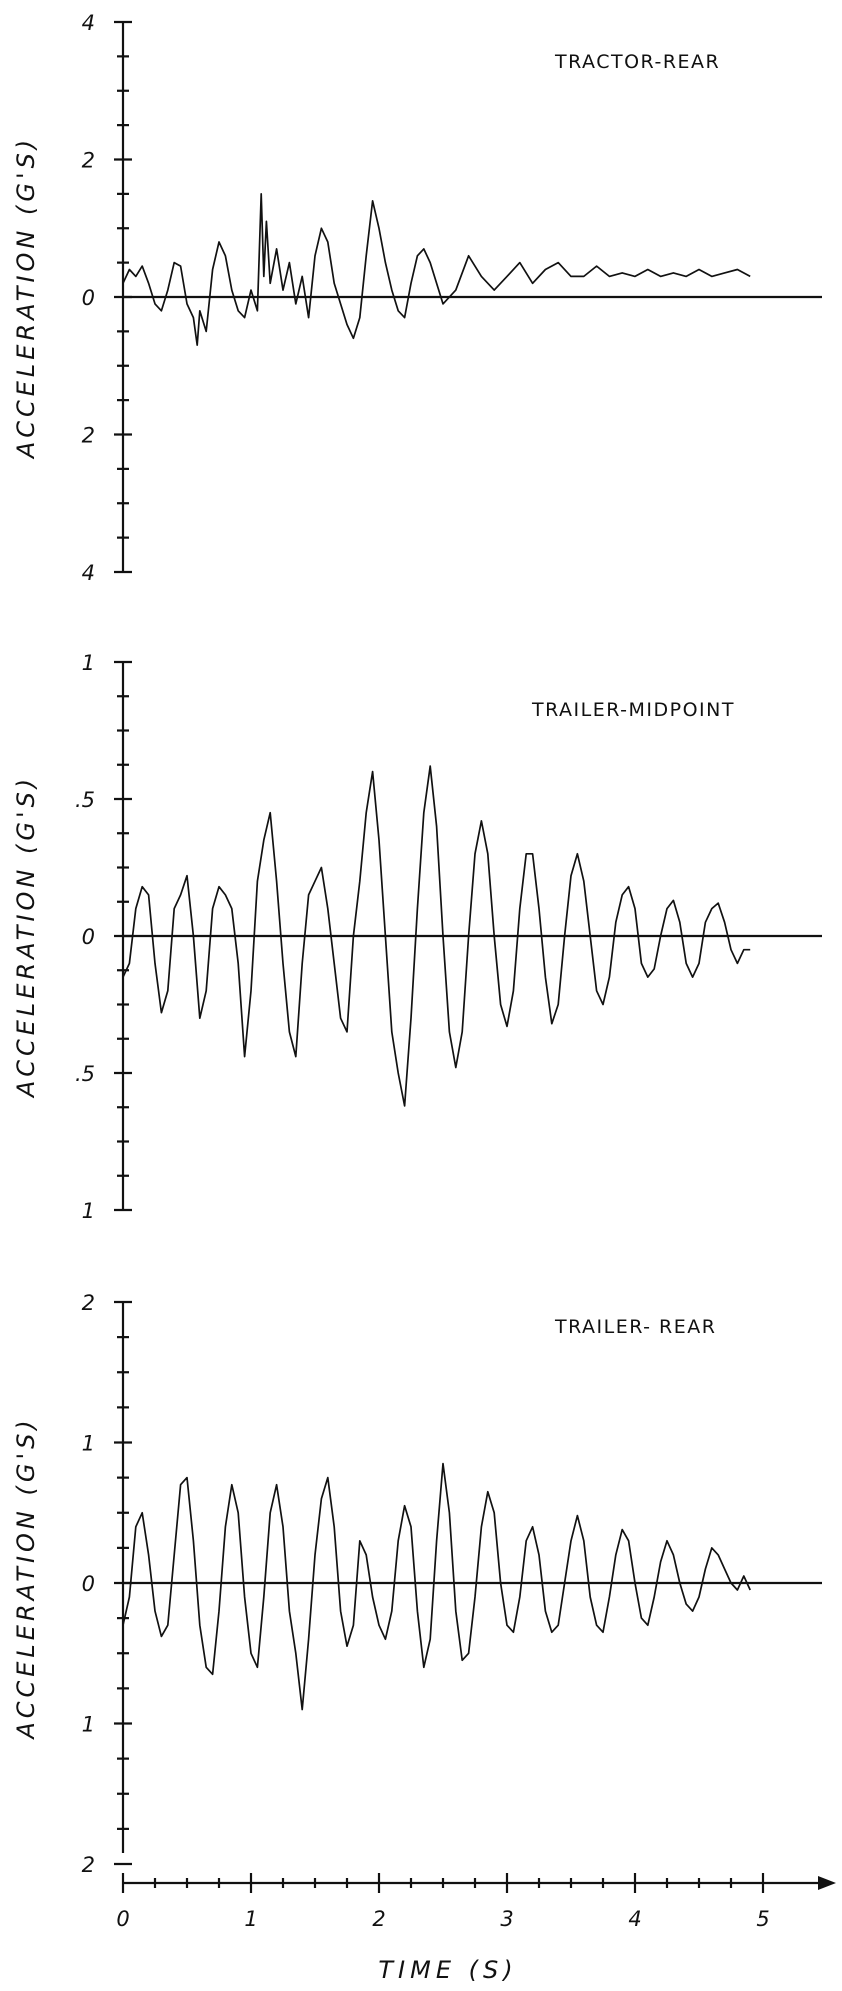  What do you see at coordinates (506, 1919) in the screenshot?
I see `x-tick-label: 3` at bounding box center [506, 1919].